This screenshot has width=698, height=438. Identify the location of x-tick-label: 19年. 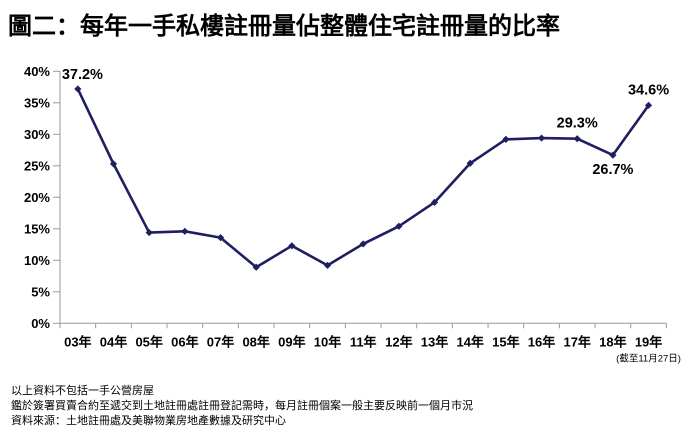
(648, 341).